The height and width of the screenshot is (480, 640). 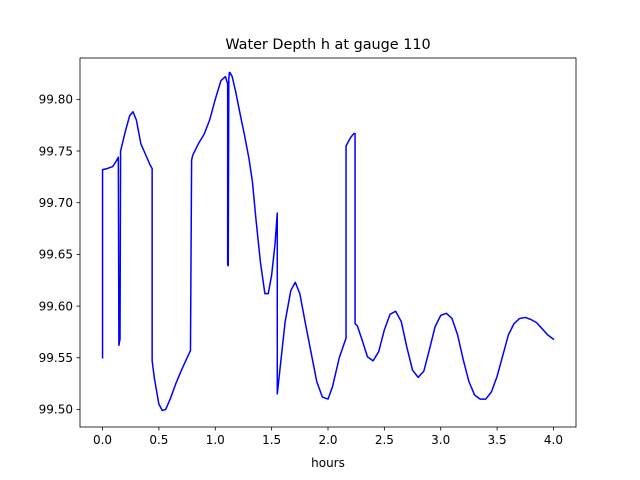 What do you see at coordinates (56, 151) in the screenshot?
I see `y-tick-label: 99.75` at bounding box center [56, 151].